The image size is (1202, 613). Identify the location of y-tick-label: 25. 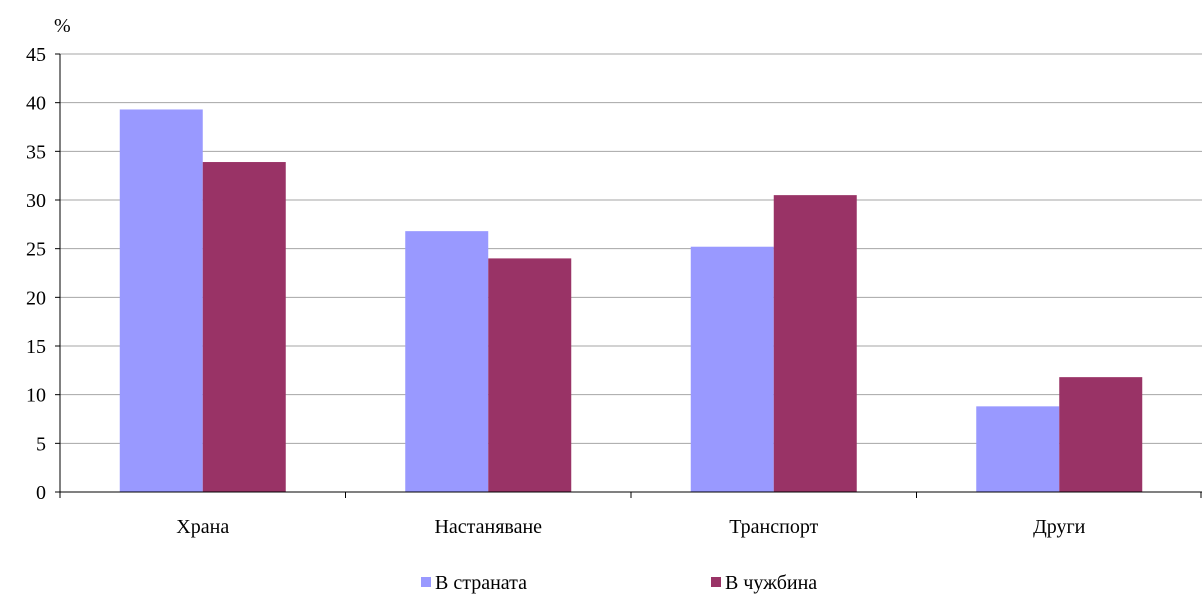
(36, 250).